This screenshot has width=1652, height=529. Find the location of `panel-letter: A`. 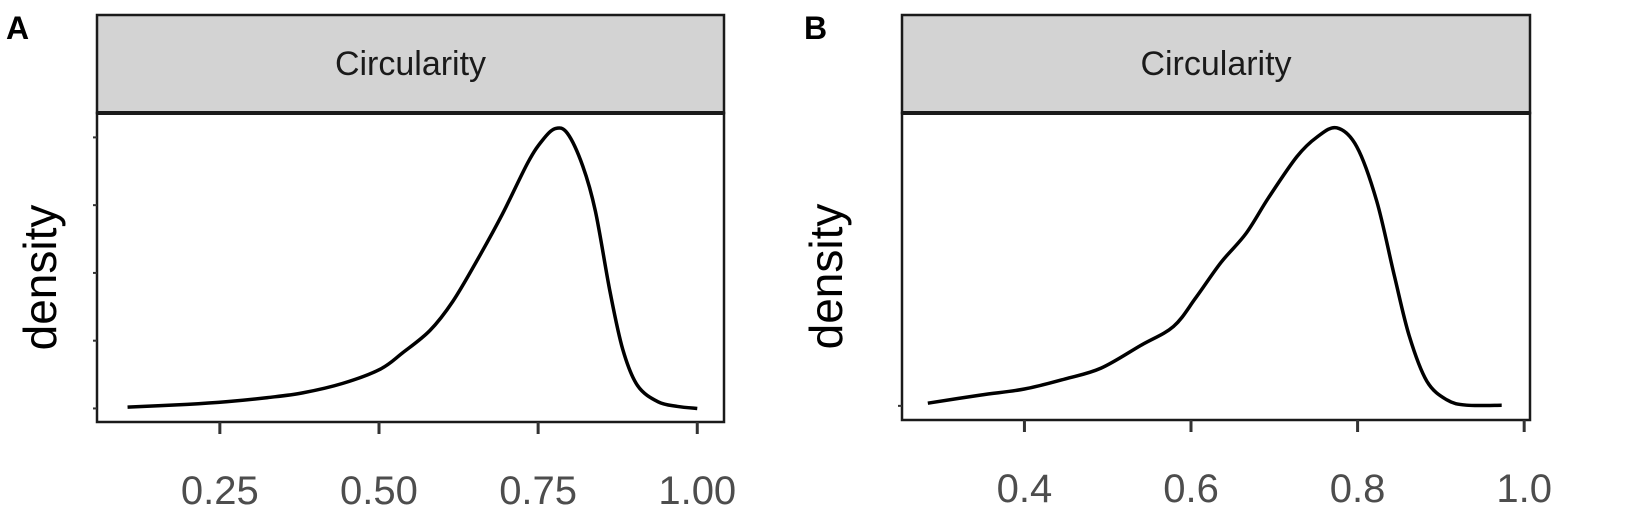

panel-letter: A is located at coordinates (17, 28).